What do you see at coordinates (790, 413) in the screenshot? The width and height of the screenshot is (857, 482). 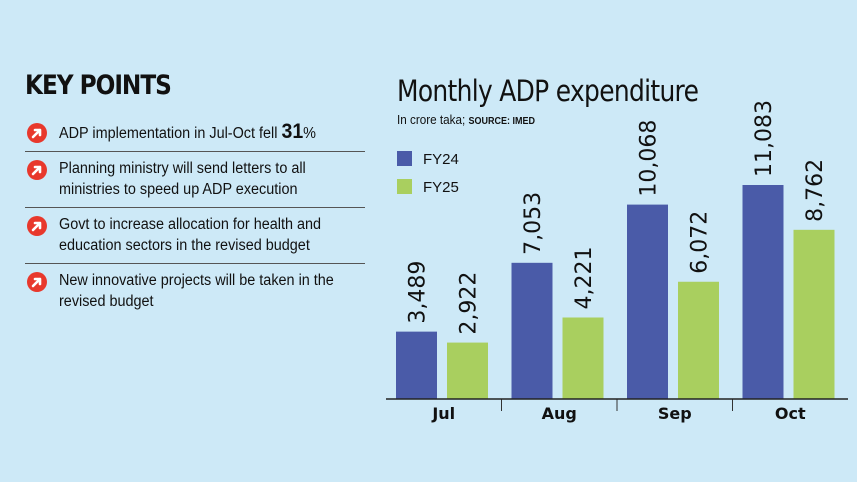 I see `x-tick-label: Oct` at bounding box center [790, 413].